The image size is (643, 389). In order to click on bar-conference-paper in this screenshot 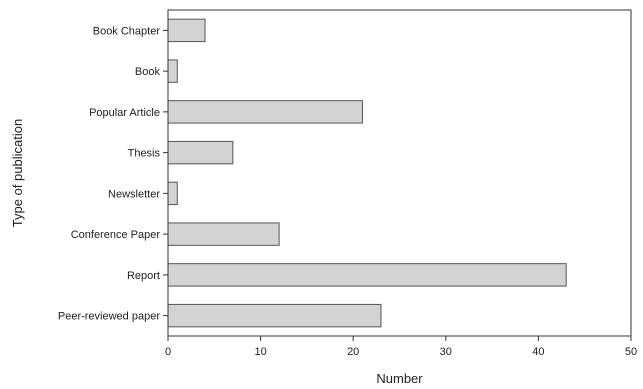, I will do `click(223, 234)`.